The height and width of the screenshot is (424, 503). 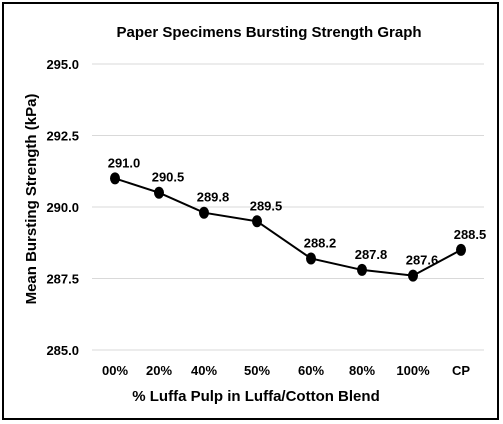 What do you see at coordinates (413, 370) in the screenshot?
I see `x-tick-label: 100%` at bounding box center [413, 370].